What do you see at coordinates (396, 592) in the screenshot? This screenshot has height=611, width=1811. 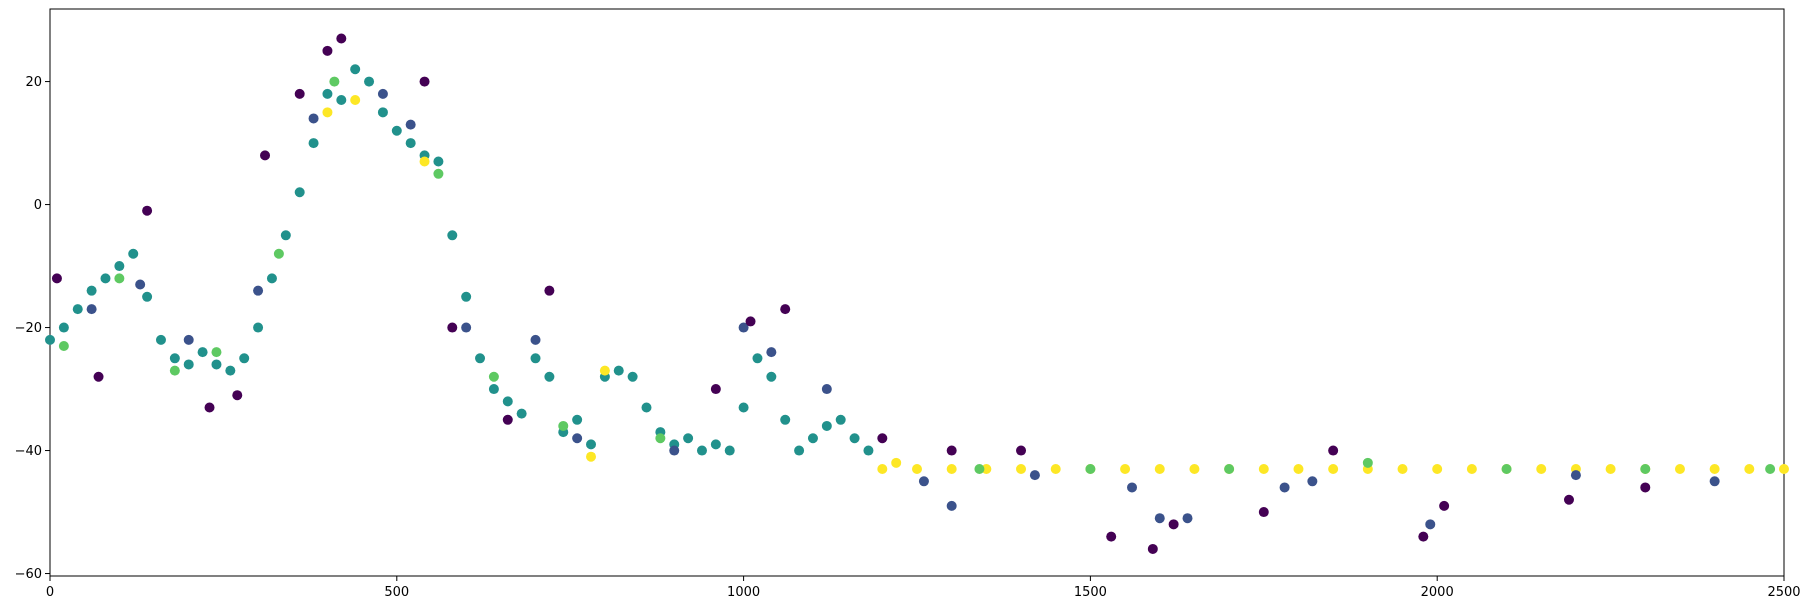 I see `x-tick-label: 500` at bounding box center [396, 592].